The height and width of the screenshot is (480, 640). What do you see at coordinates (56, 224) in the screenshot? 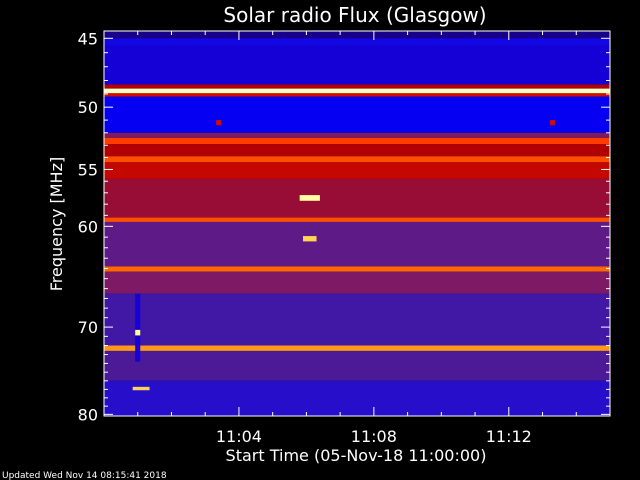
I see `y-axis-title: Frequency [MHz]` at bounding box center [56, 224].